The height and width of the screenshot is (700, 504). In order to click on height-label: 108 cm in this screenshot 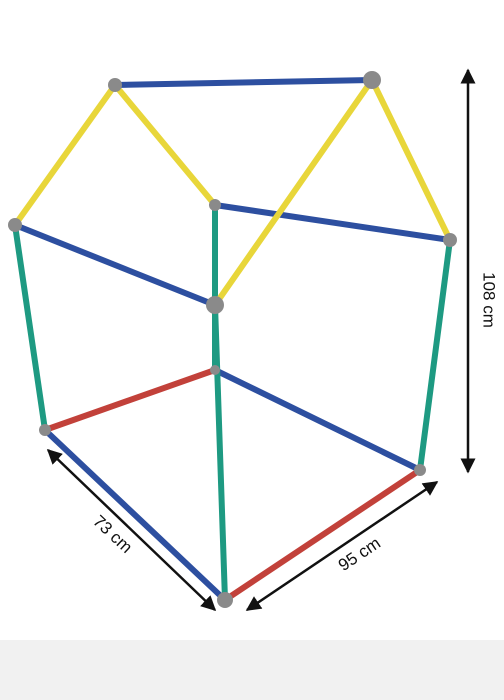, I will do `click(489, 300)`.